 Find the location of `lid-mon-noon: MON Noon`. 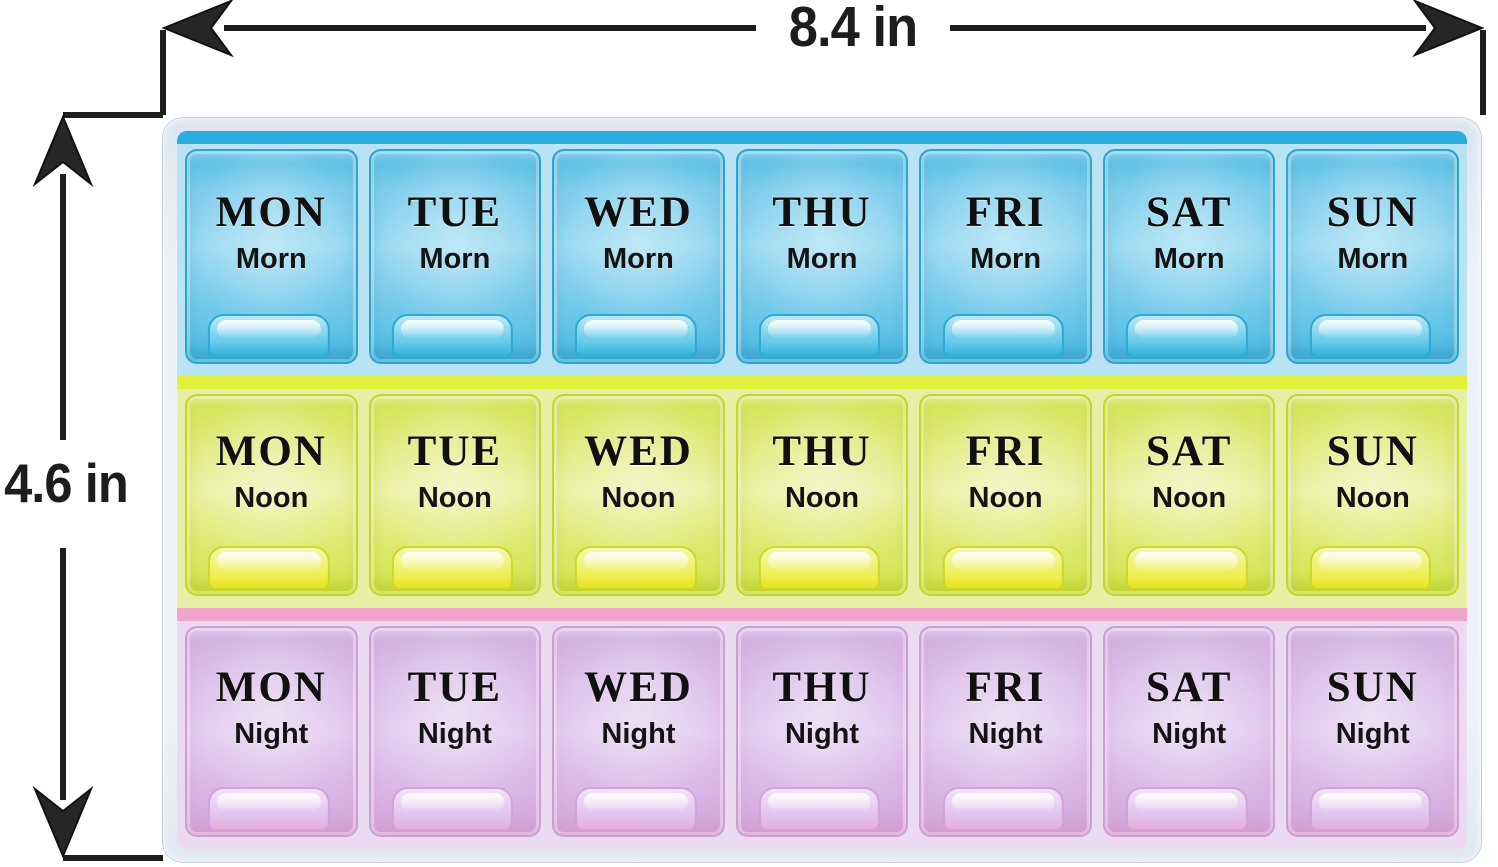

lid-mon-noon: MON Noon is located at coordinates (271, 495).